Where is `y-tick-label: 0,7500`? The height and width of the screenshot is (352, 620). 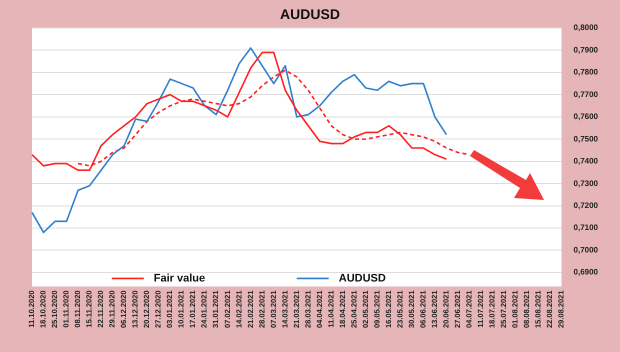 y-tick-label: 0,7500 is located at coordinates (586, 139).